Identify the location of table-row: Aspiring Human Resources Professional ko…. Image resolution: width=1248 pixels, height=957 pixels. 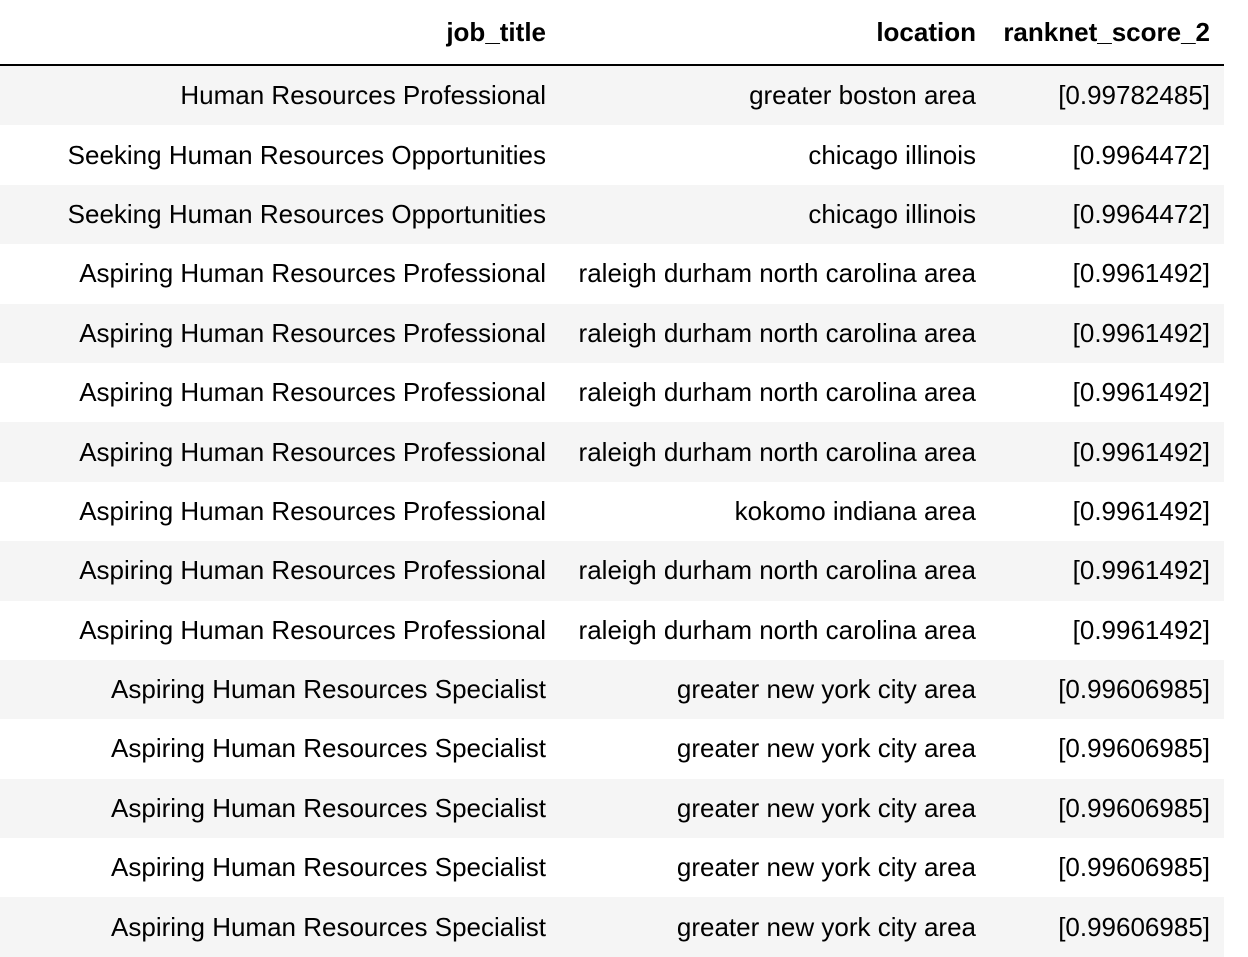
(612, 511).